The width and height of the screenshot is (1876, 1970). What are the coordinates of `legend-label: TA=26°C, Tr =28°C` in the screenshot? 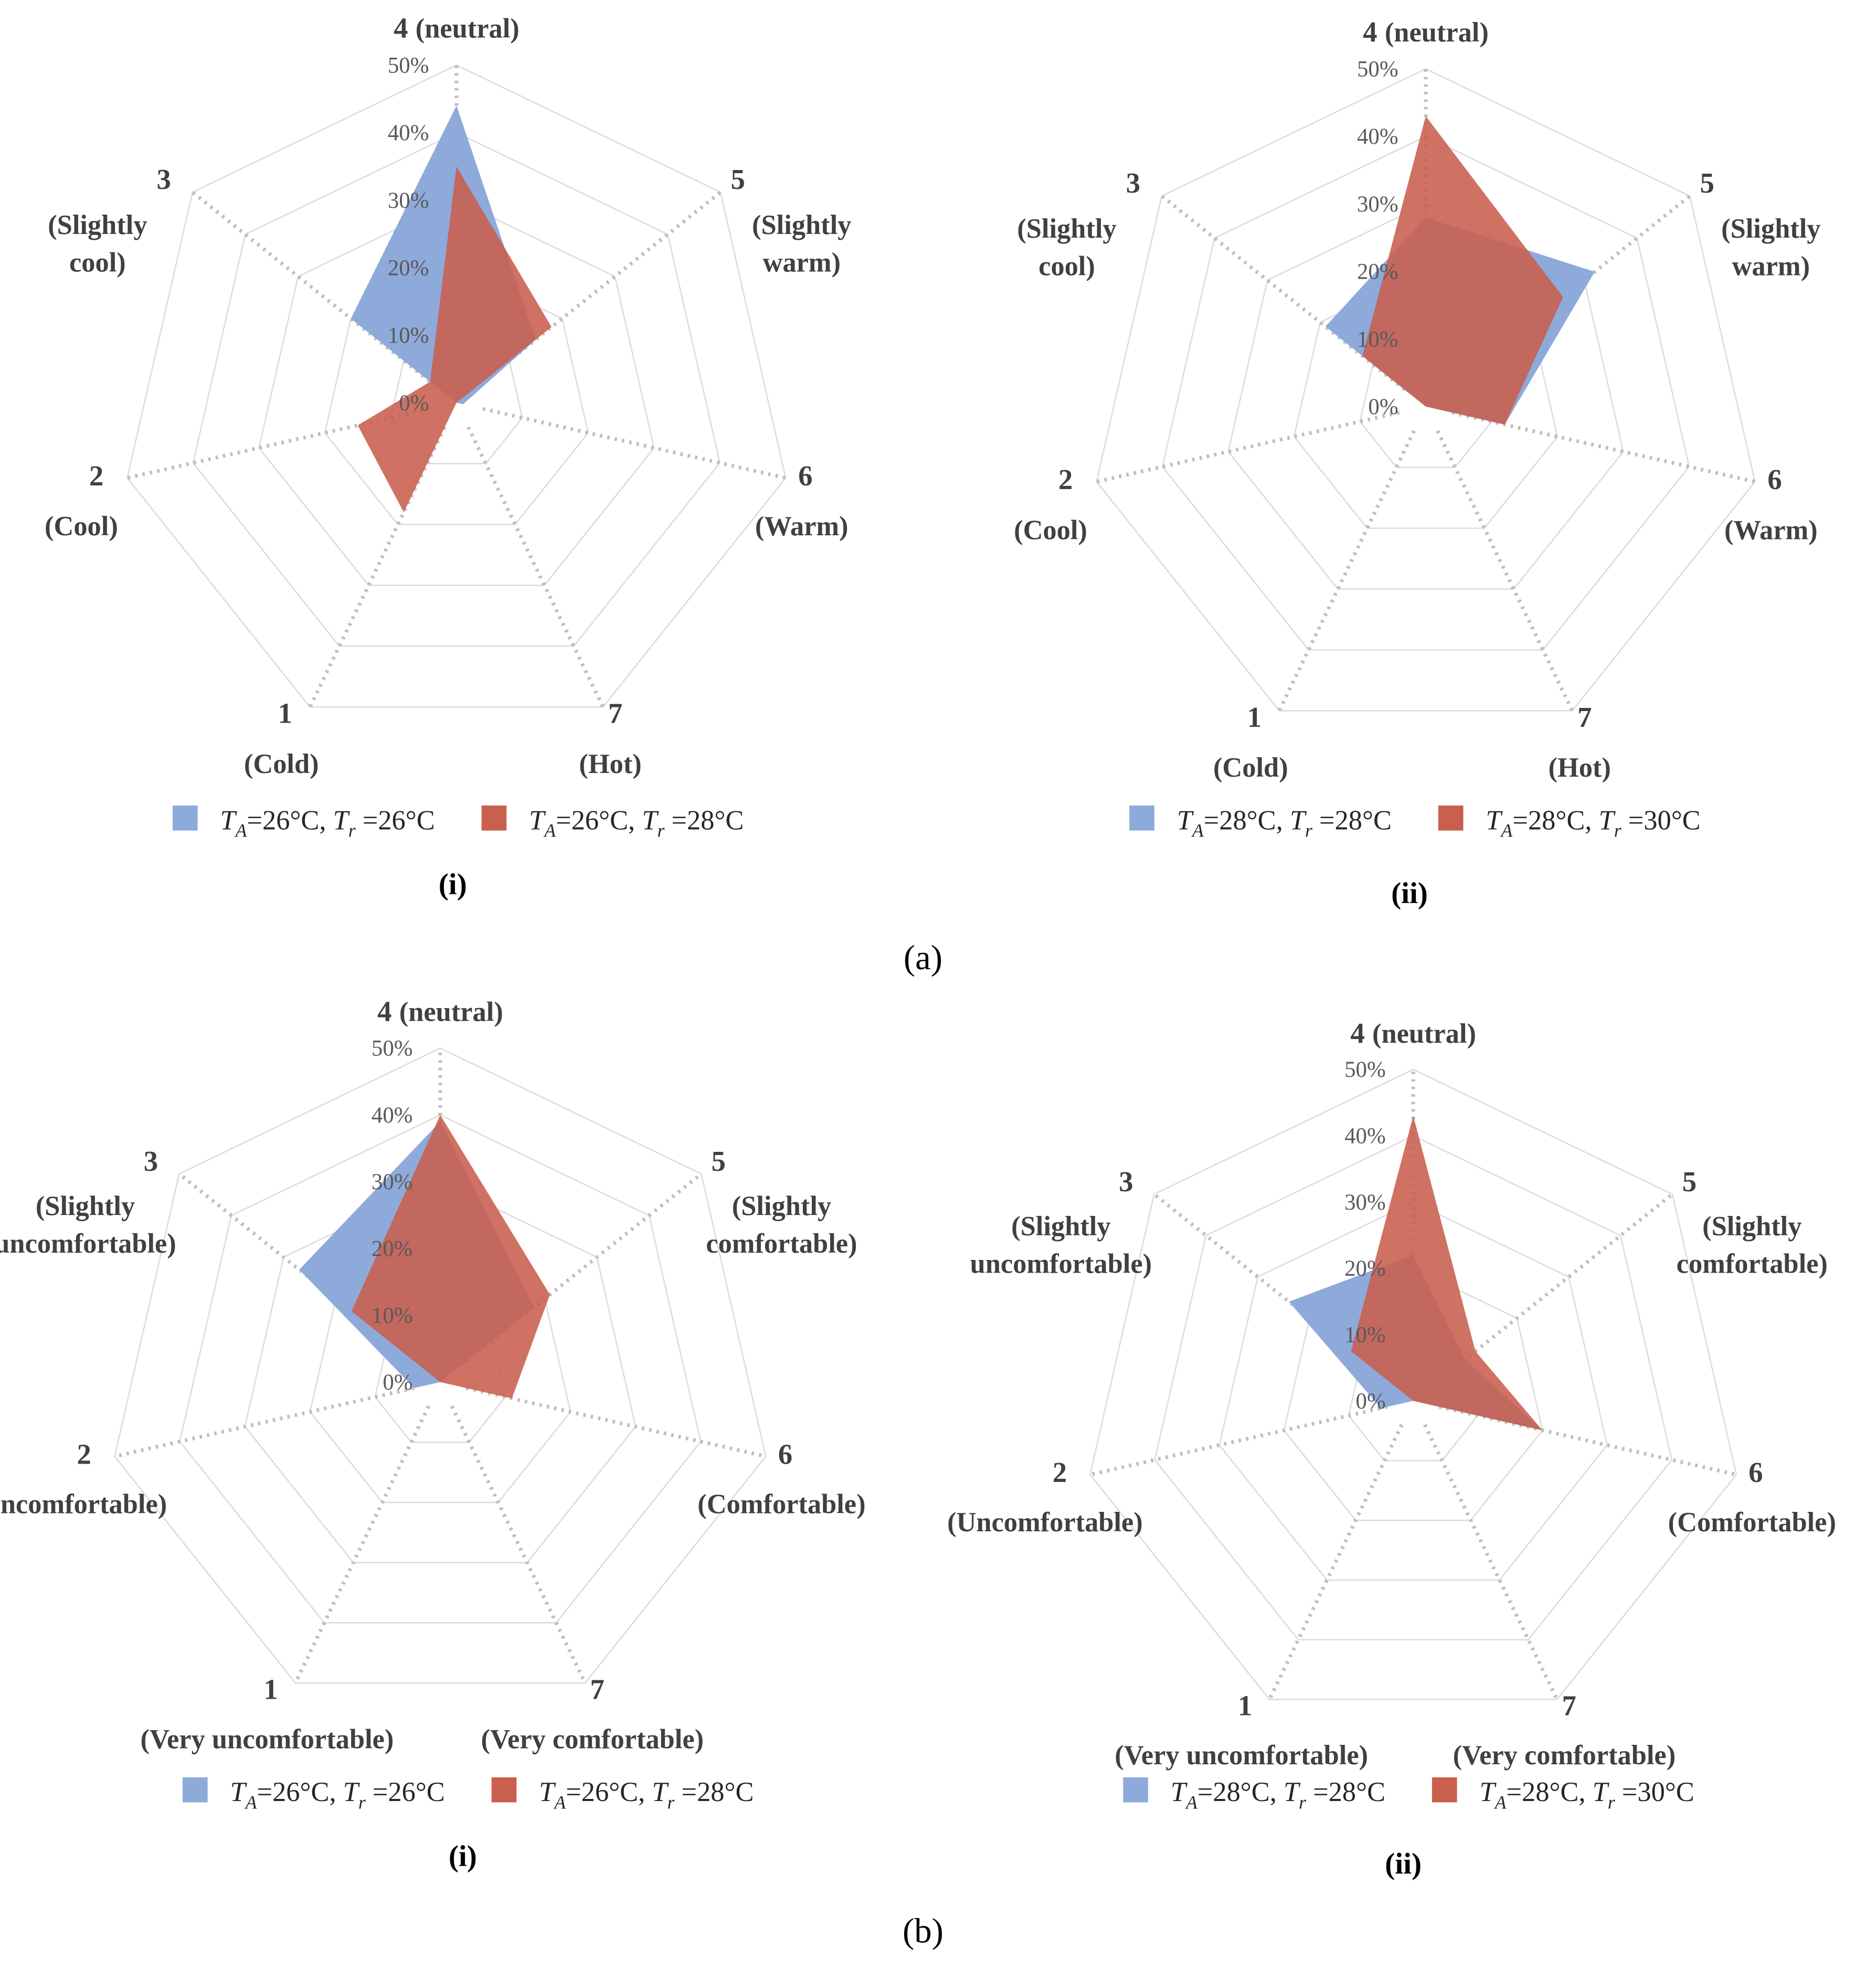 It's located at (636, 823).